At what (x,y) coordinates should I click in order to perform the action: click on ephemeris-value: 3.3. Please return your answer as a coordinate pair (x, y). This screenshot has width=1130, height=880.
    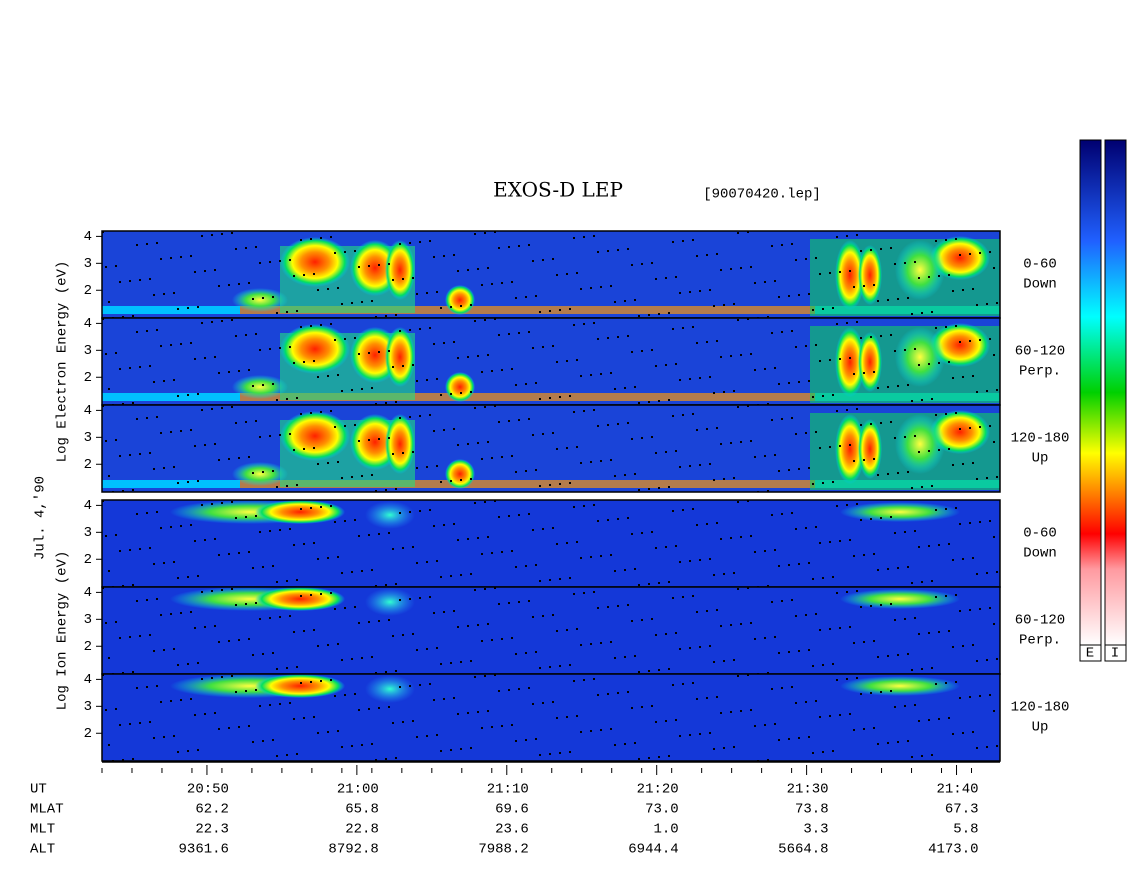
    Looking at the image, I should click on (815, 830).